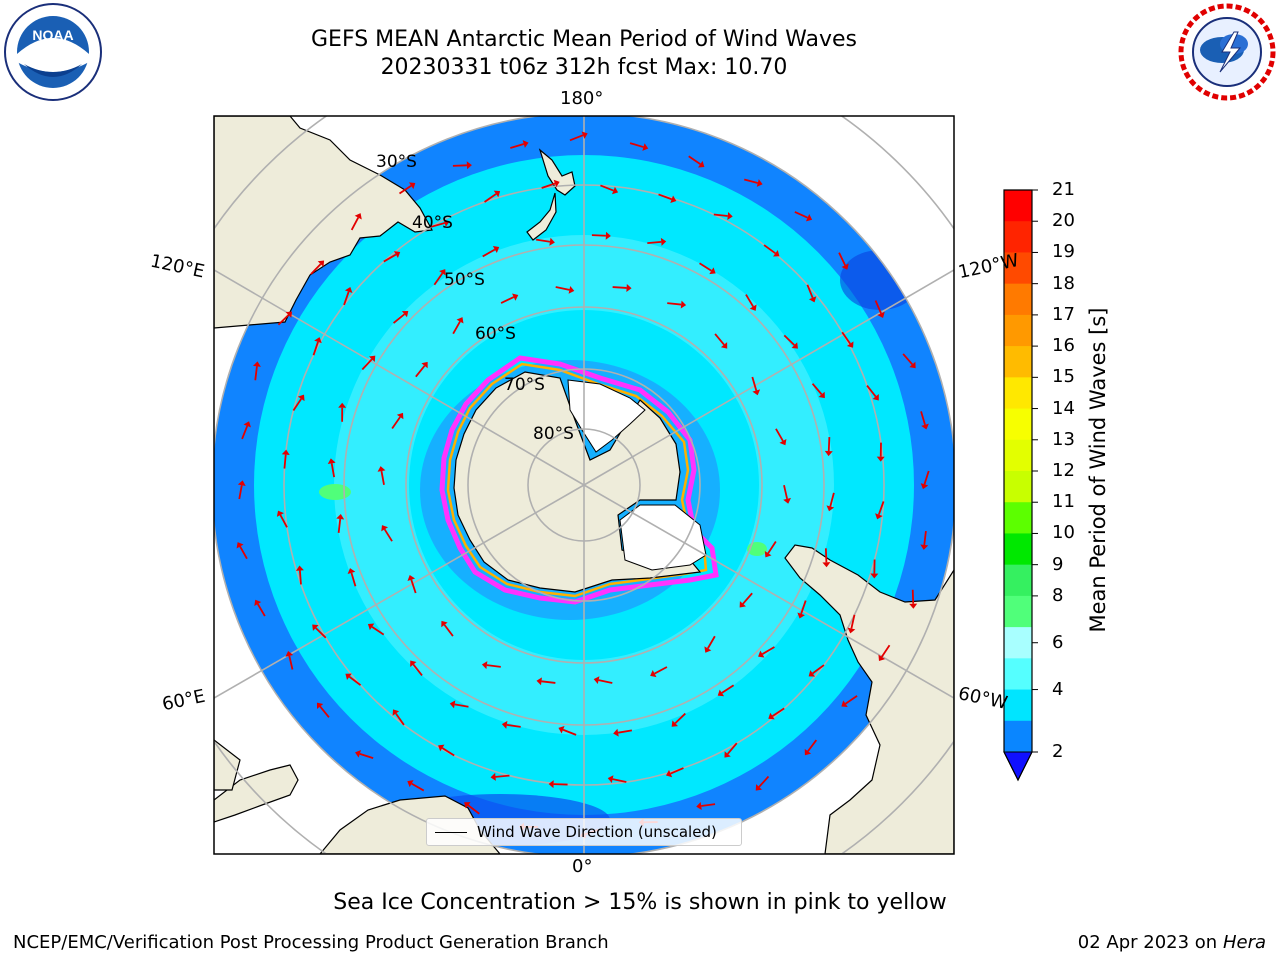 This screenshot has width=1280, height=960. What do you see at coordinates (495, 334) in the screenshot?
I see `latitude-label-60s: 60°S` at bounding box center [495, 334].